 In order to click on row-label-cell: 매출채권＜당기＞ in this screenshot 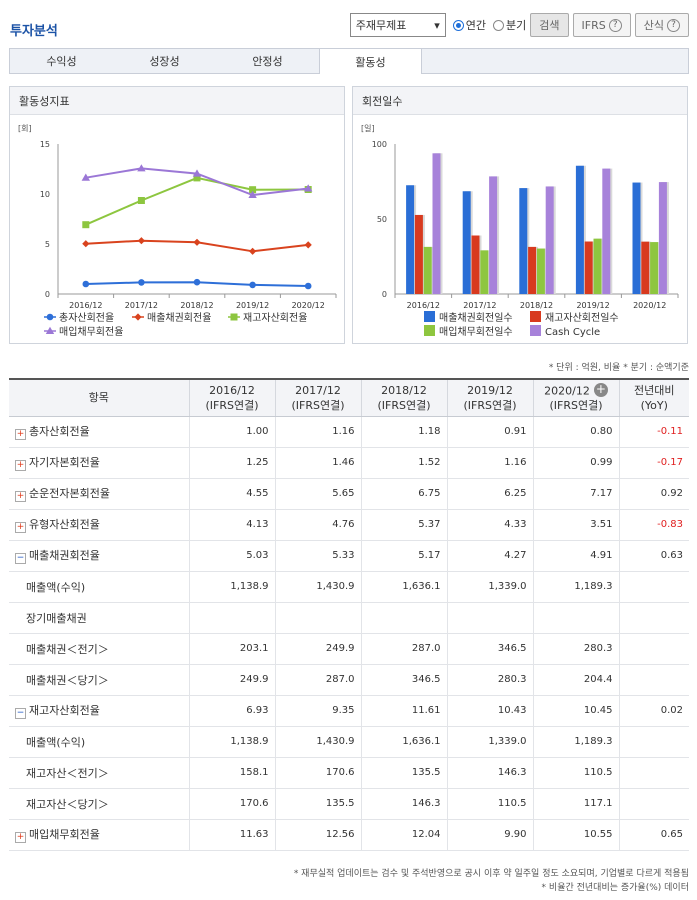, I will do `click(99, 680)`.